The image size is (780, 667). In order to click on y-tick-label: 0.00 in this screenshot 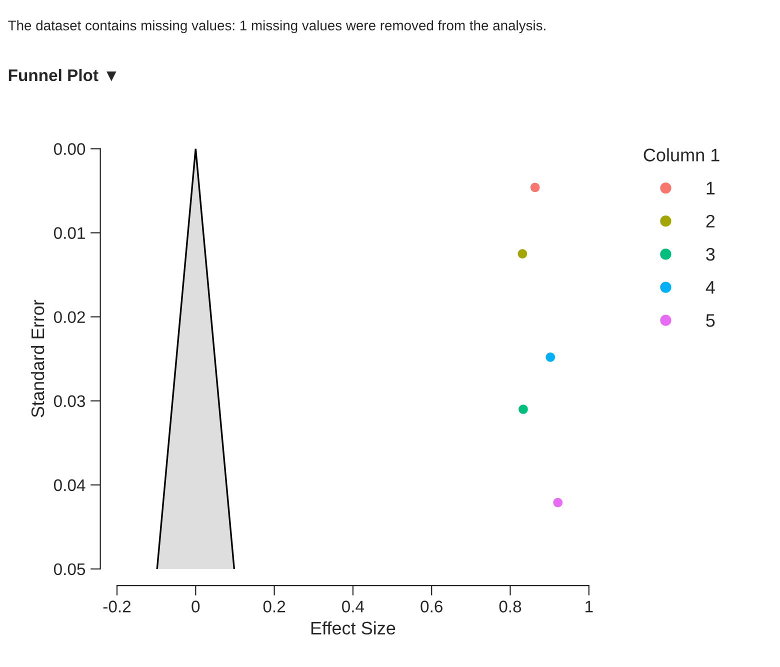, I will do `click(70, 149)`.